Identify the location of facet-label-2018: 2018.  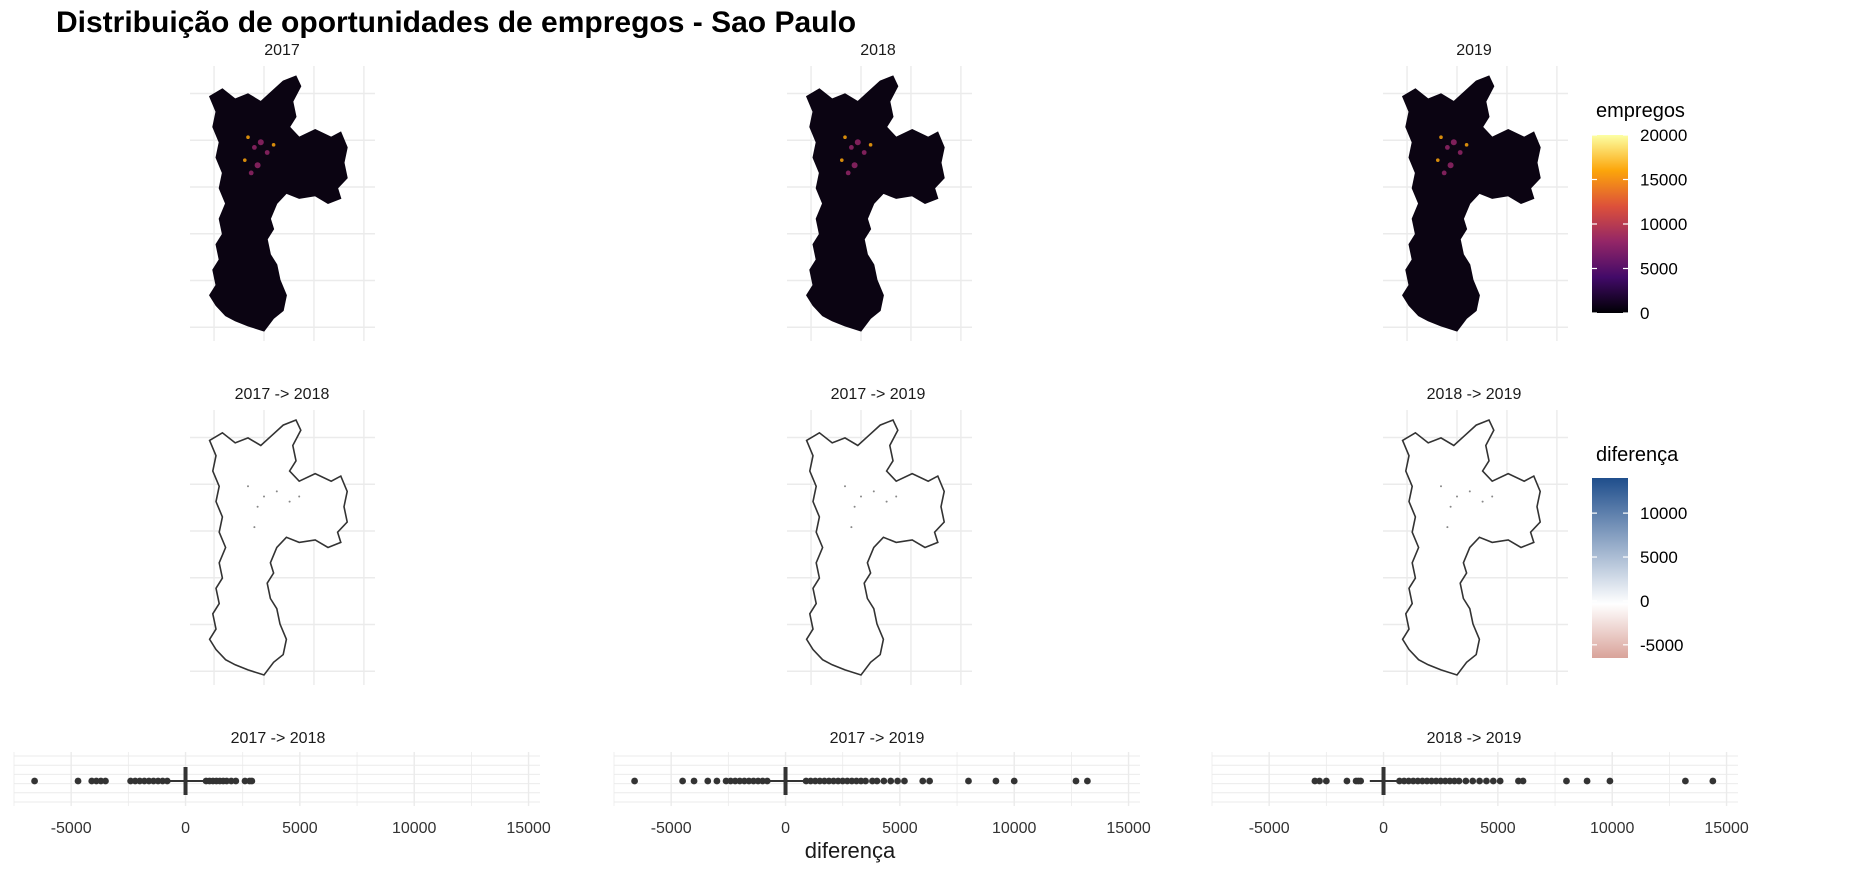
(878, 50).